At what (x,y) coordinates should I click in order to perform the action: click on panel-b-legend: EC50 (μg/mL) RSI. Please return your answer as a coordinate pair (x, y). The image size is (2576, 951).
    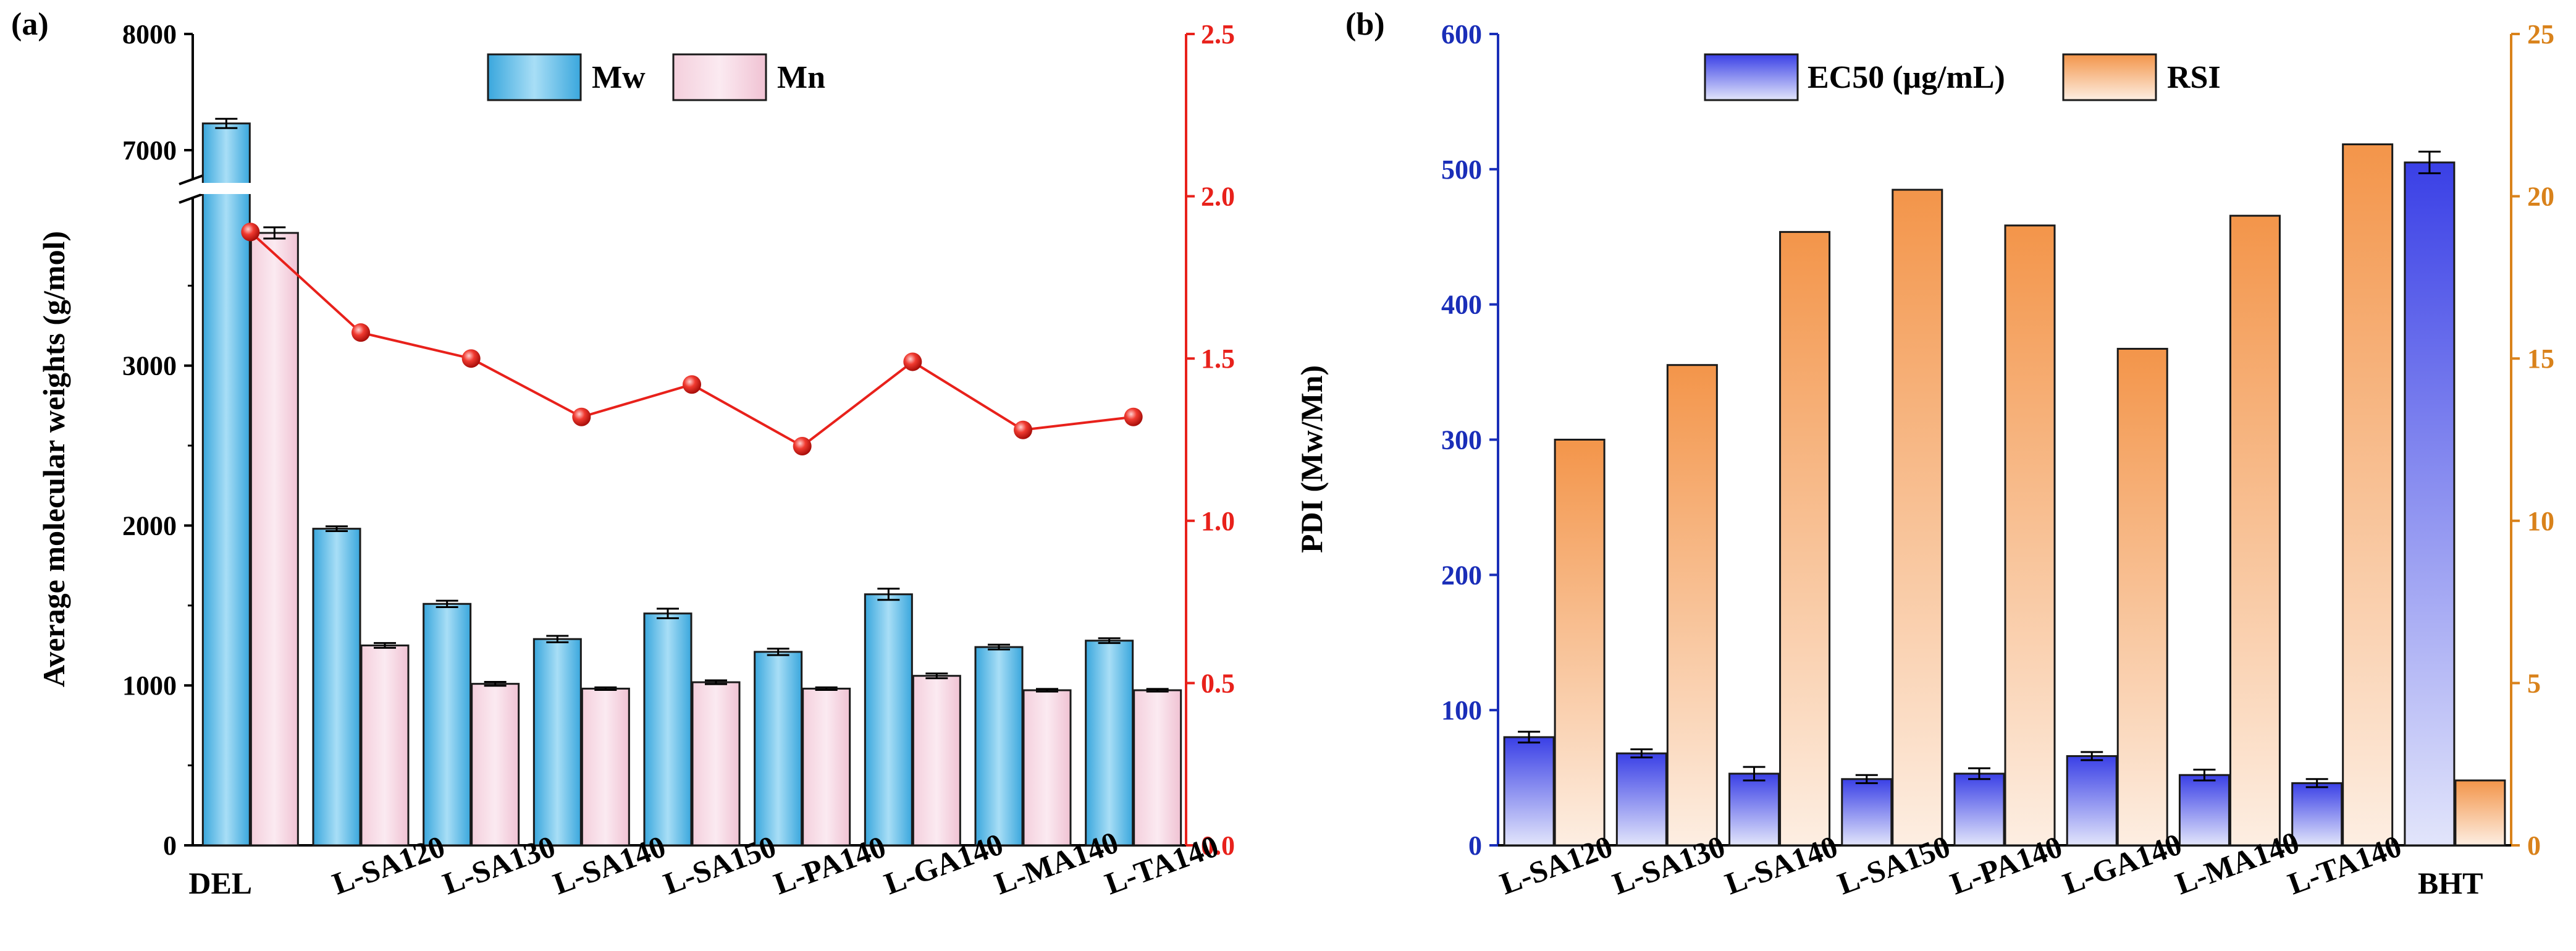
    Looking at the image, I should click on (1962, 77).